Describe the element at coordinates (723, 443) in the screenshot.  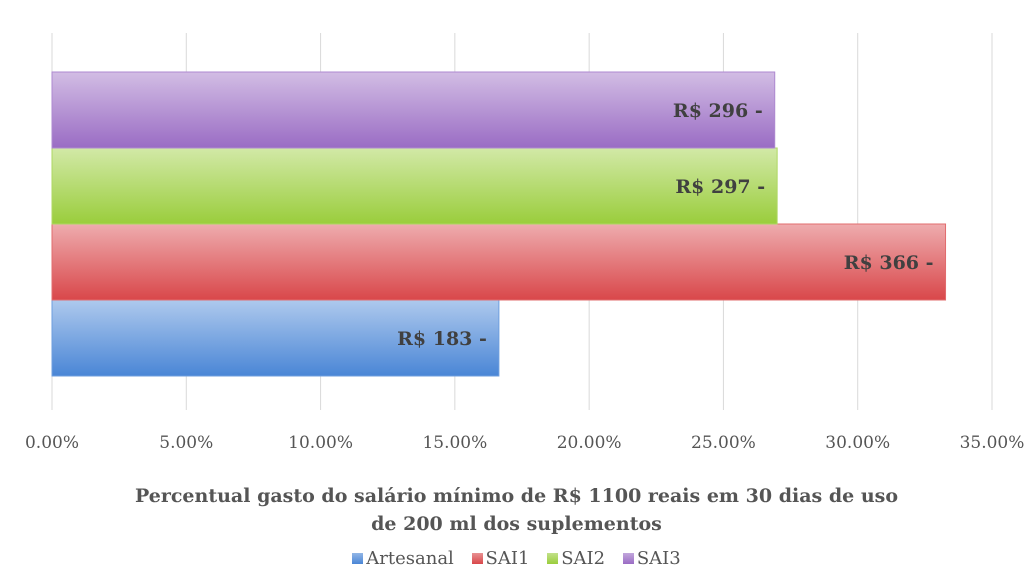
I see `x-tick-label: 25.00%` at that location.